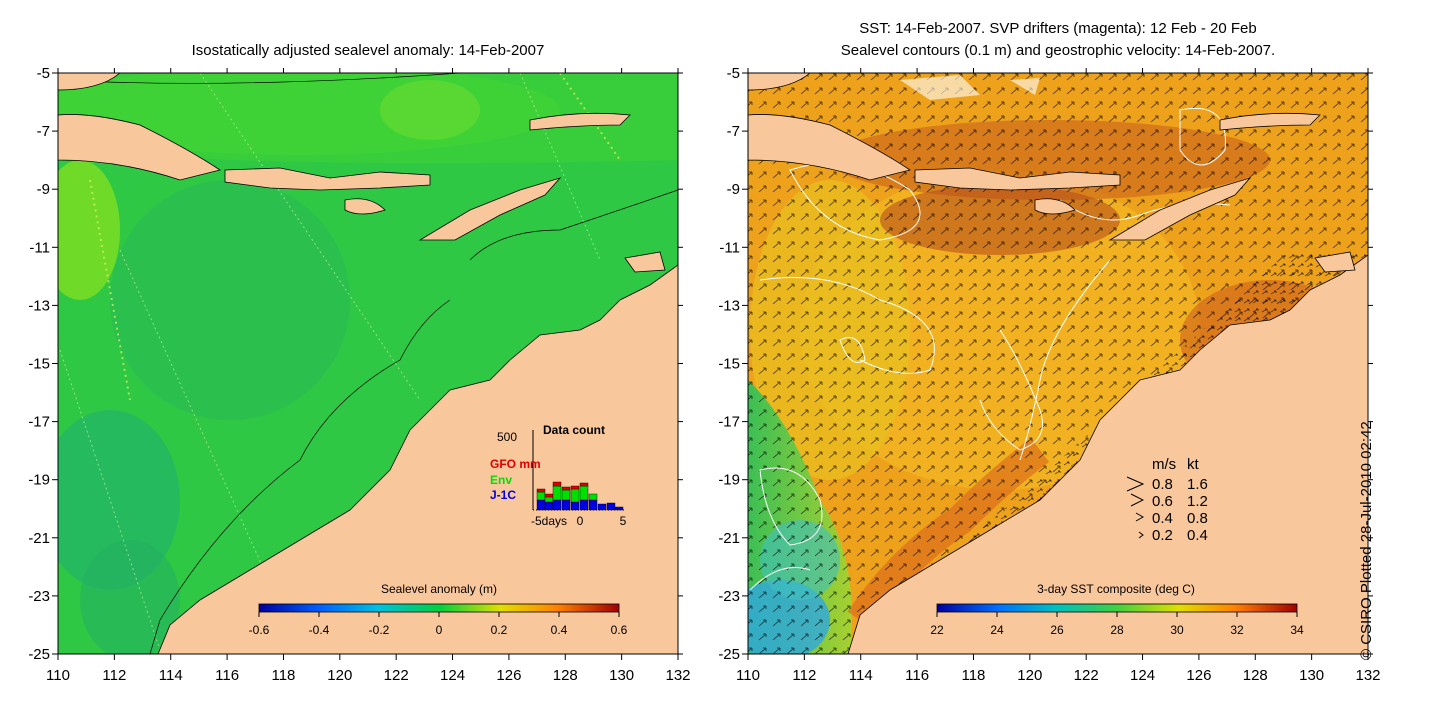 Image resolution: width=1440 pixels, height=720 pixels. I want to click on sumba-island, so click(365, 206).